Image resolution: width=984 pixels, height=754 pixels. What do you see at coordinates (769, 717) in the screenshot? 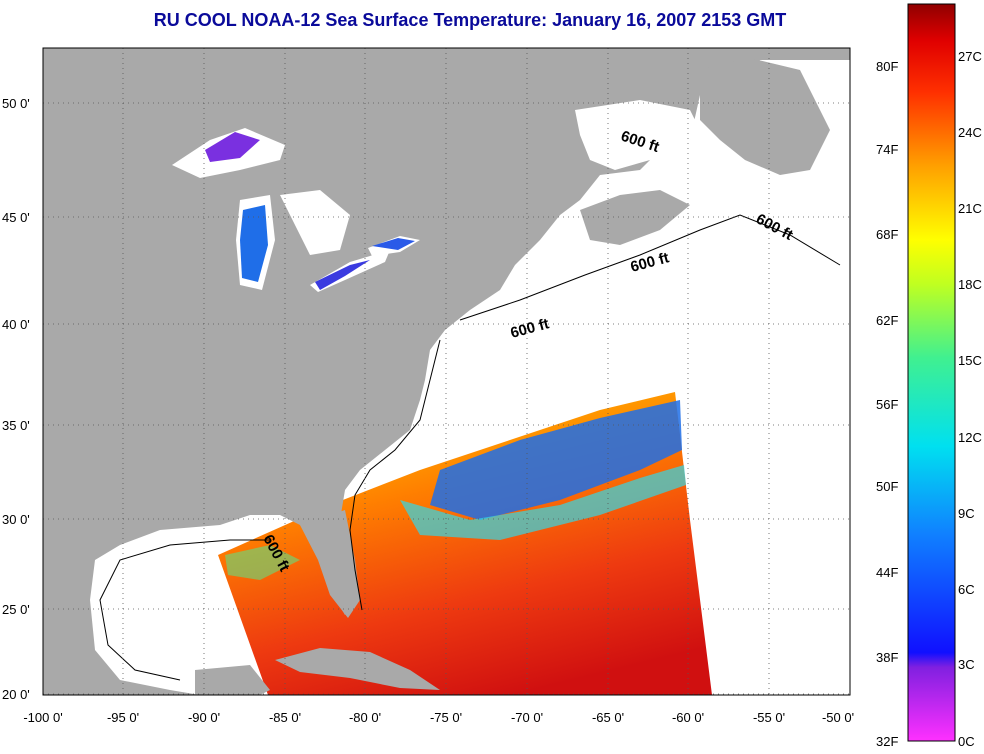
I see `lon-label-55: -55 0'` at bounding box center [769, 717].